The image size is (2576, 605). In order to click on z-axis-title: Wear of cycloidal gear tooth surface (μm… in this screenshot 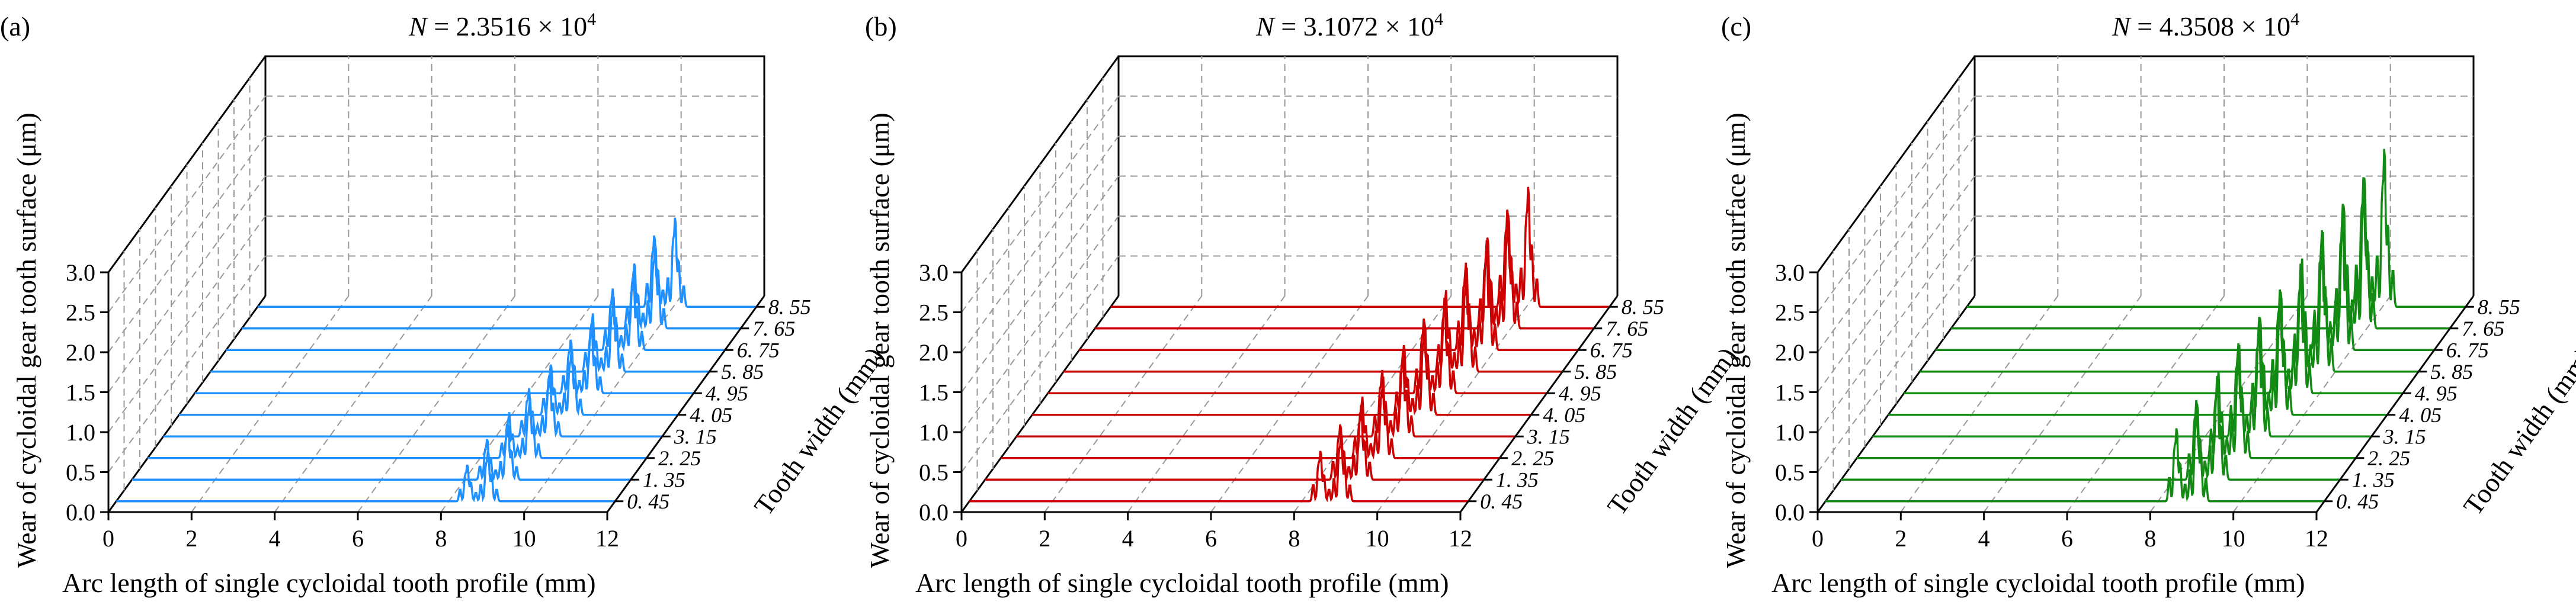, I will do `click(879, 340)`.